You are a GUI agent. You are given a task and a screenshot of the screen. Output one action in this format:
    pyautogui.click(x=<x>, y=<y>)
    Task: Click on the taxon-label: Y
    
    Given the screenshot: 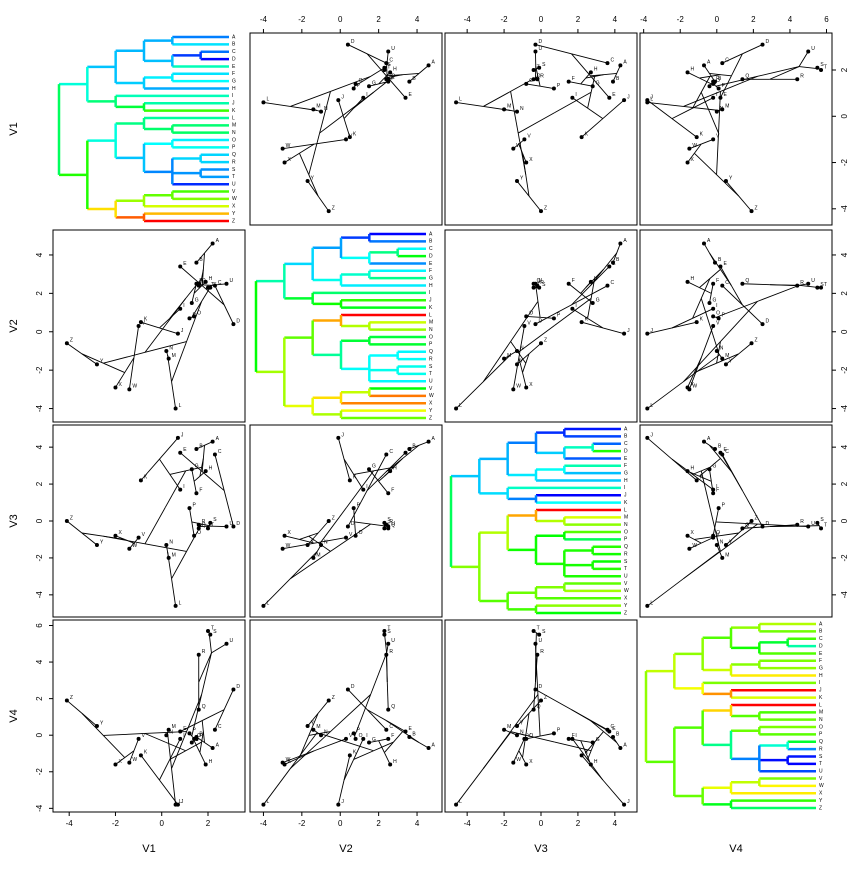 What is the action you would take?
    pyautogui.click(x=522, y=723)
    